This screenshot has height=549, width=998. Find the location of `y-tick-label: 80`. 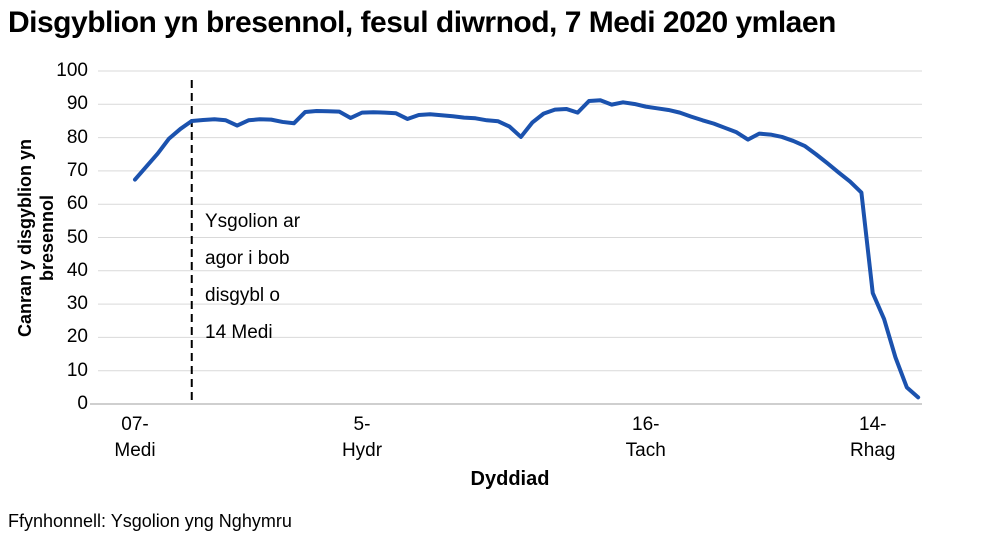

y-tick-label: 80 is located at coordinates (77, 137).